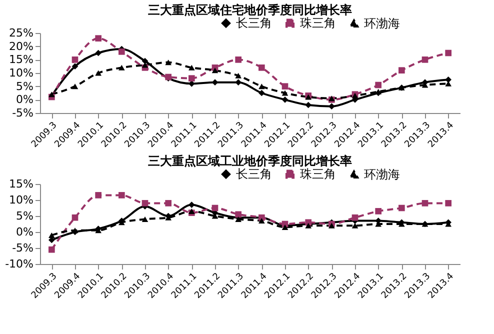 The height and width of the screenshot is (334, 494). Describe the element at coordinates (250, 161) in the screenshot. I see `chart-title: 三大重点区域工业地价季度同比增长率` at that location.